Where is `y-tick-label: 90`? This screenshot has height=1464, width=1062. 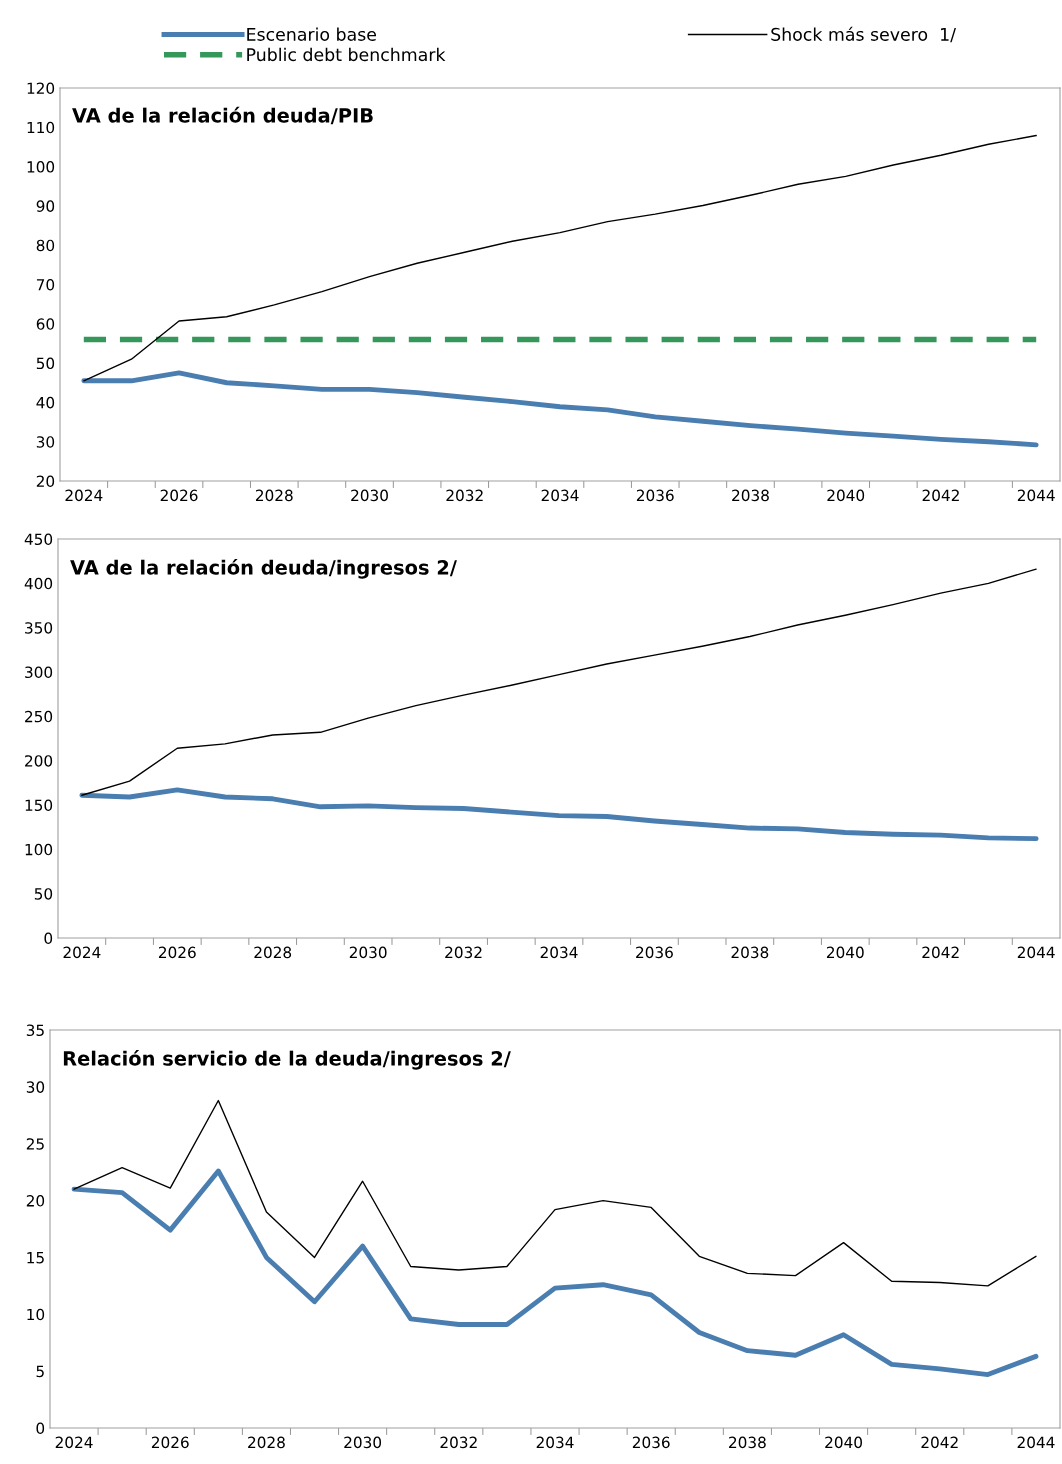
y-tick-label: 90 is located at coordinates (45, 206).